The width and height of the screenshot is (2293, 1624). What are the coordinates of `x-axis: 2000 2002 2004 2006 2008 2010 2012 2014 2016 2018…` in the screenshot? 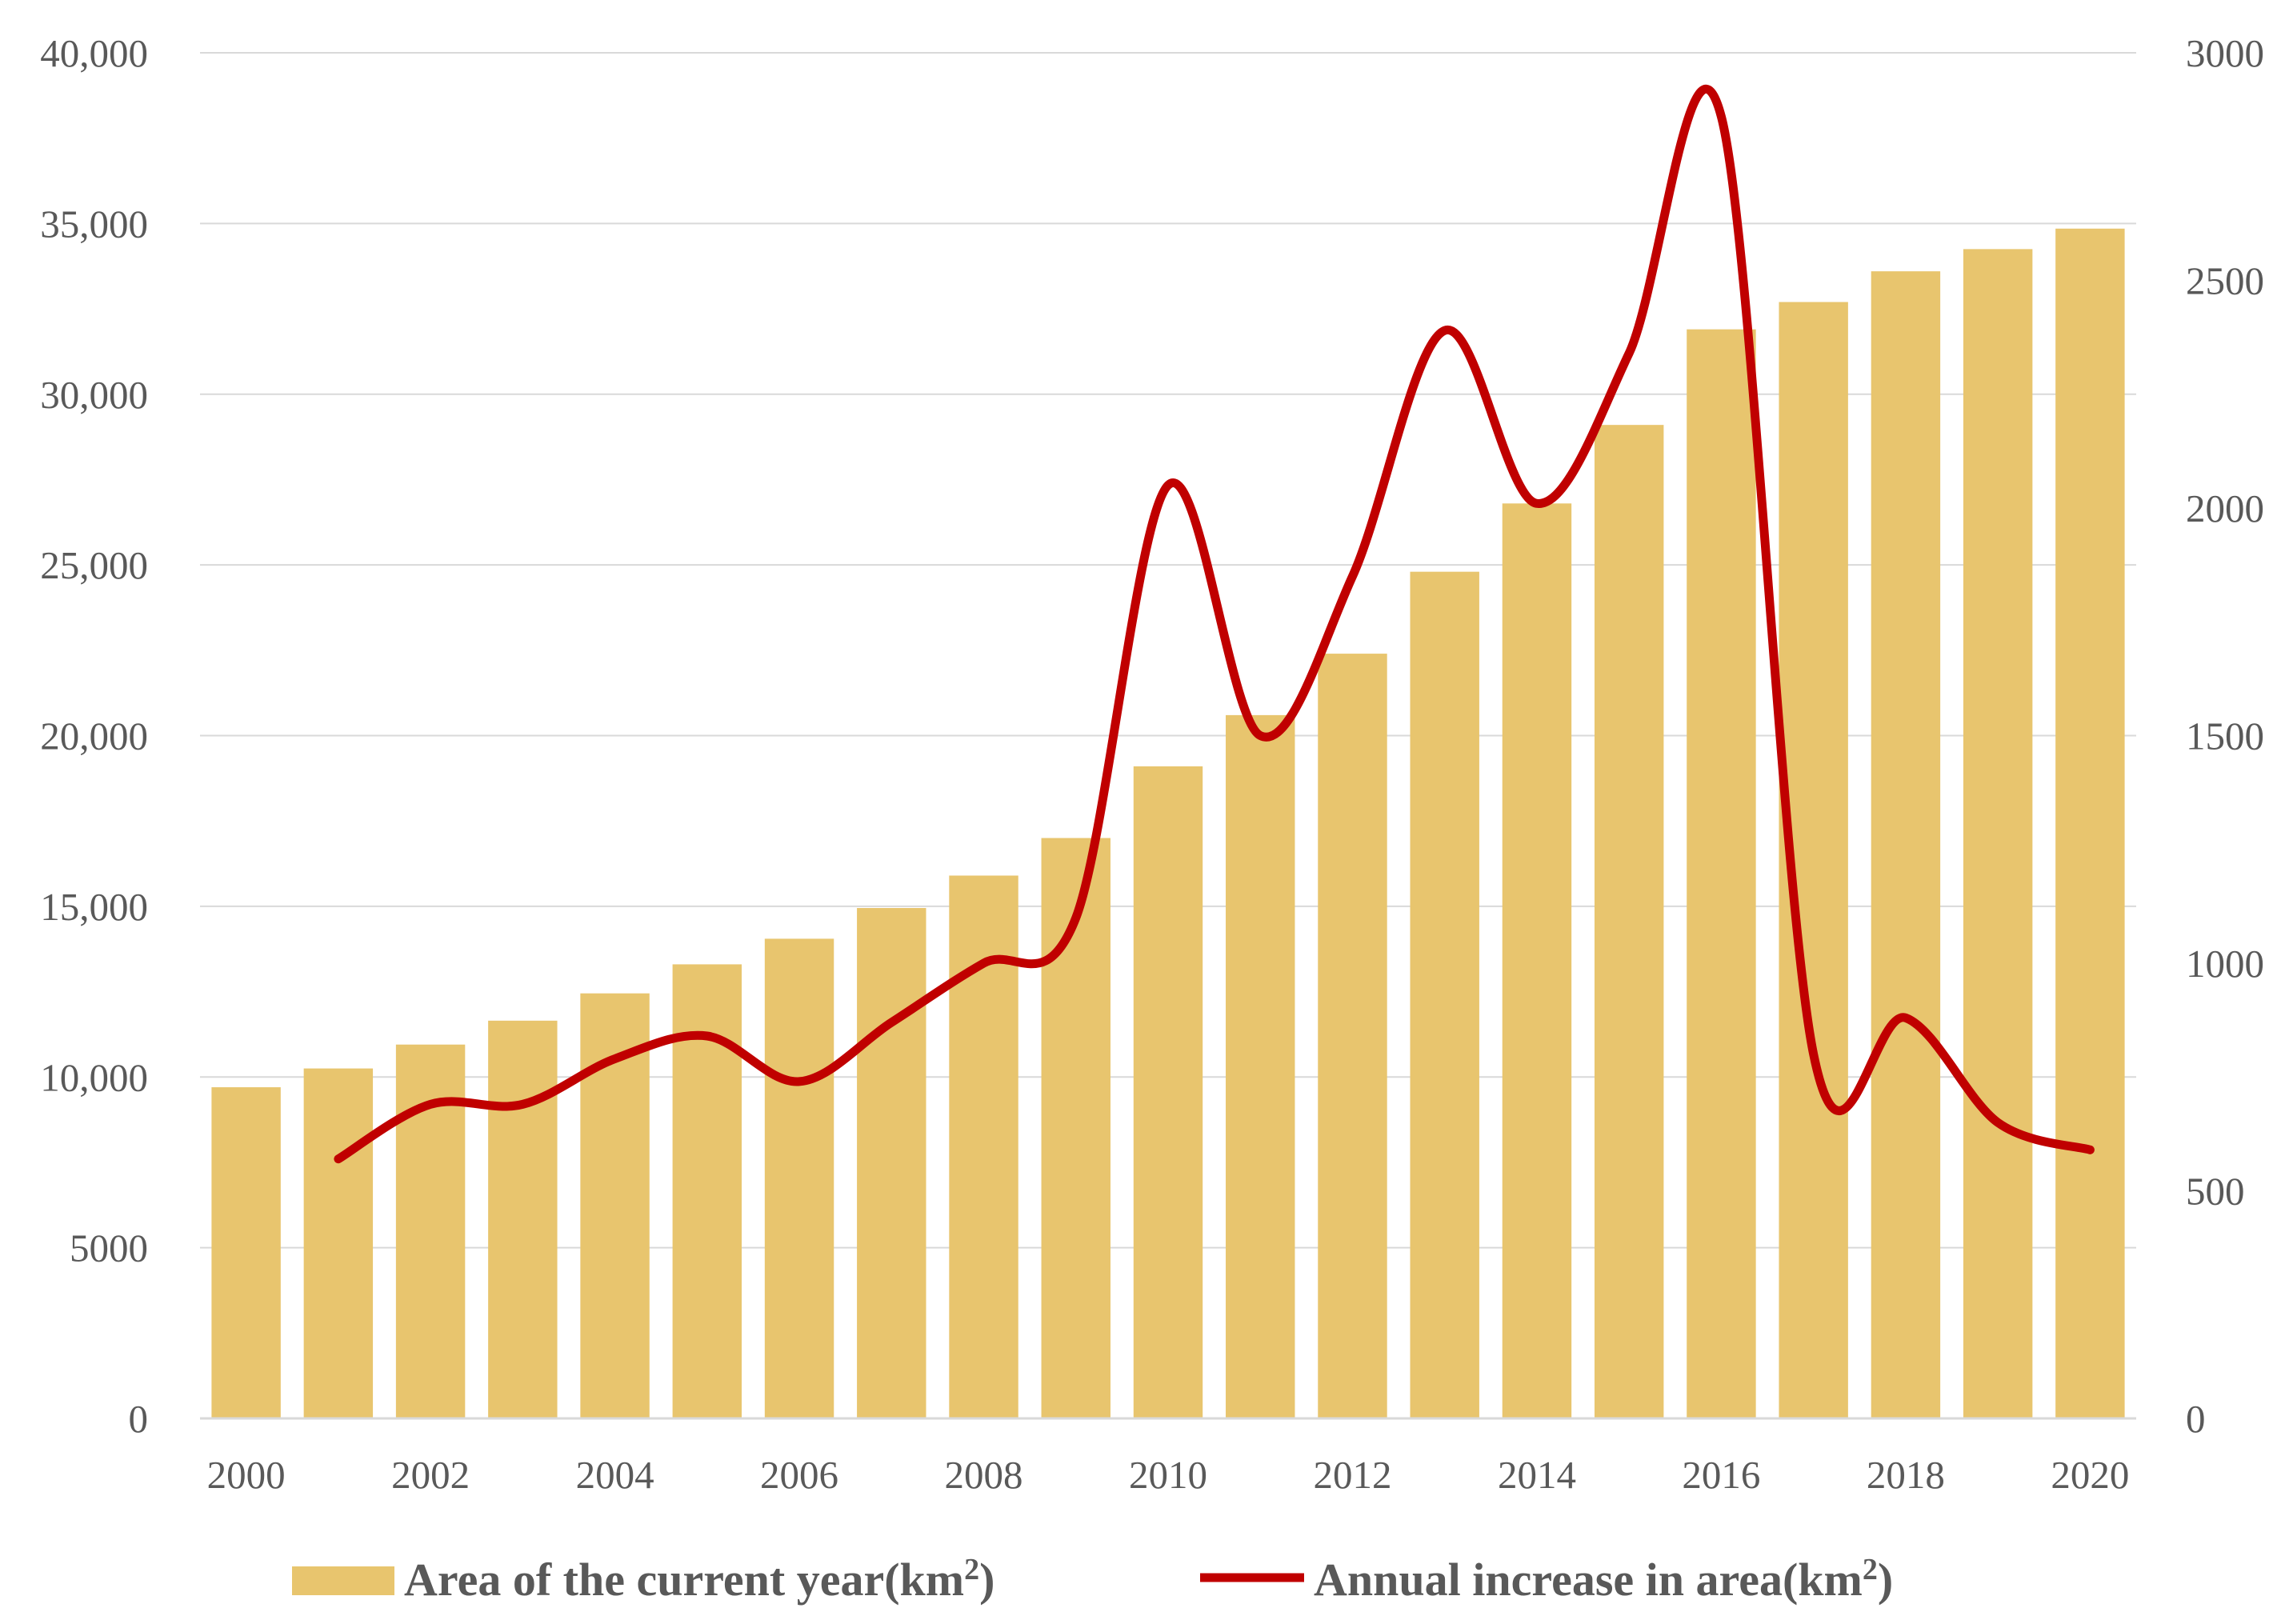 It's located at (1168, 1457).